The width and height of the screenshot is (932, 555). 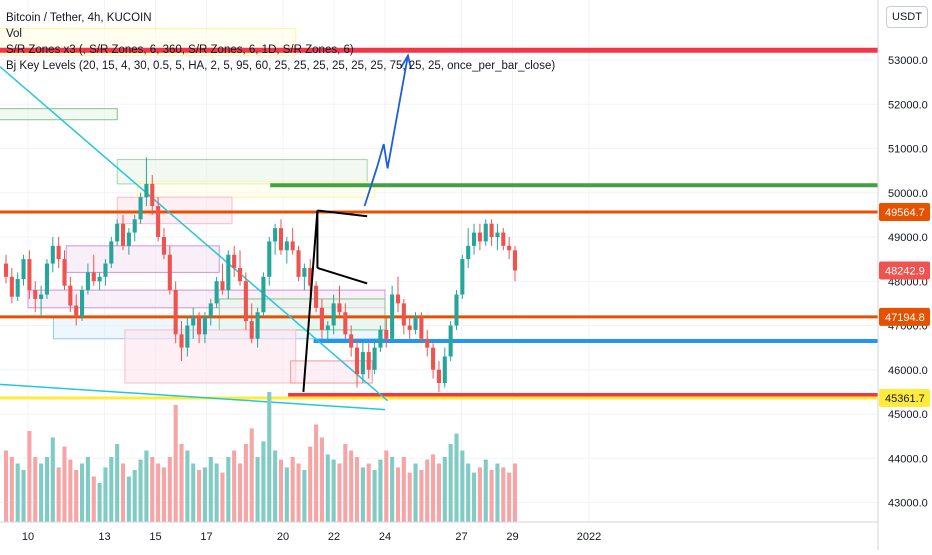 What do you see at coordinates (104, 537) in the screenshot?
I see `x-tick-label: 13` at bounding box center [104, 537].